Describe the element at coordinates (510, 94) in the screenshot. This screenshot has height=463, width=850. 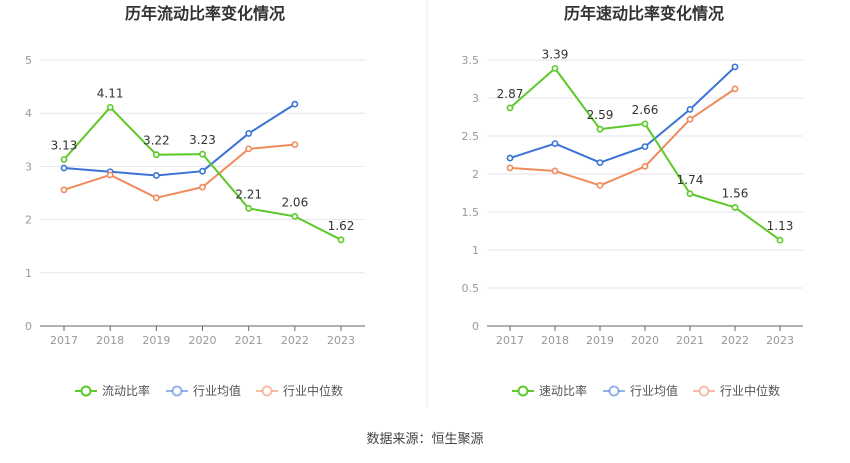
I see `data-label: 2.87` at that location.